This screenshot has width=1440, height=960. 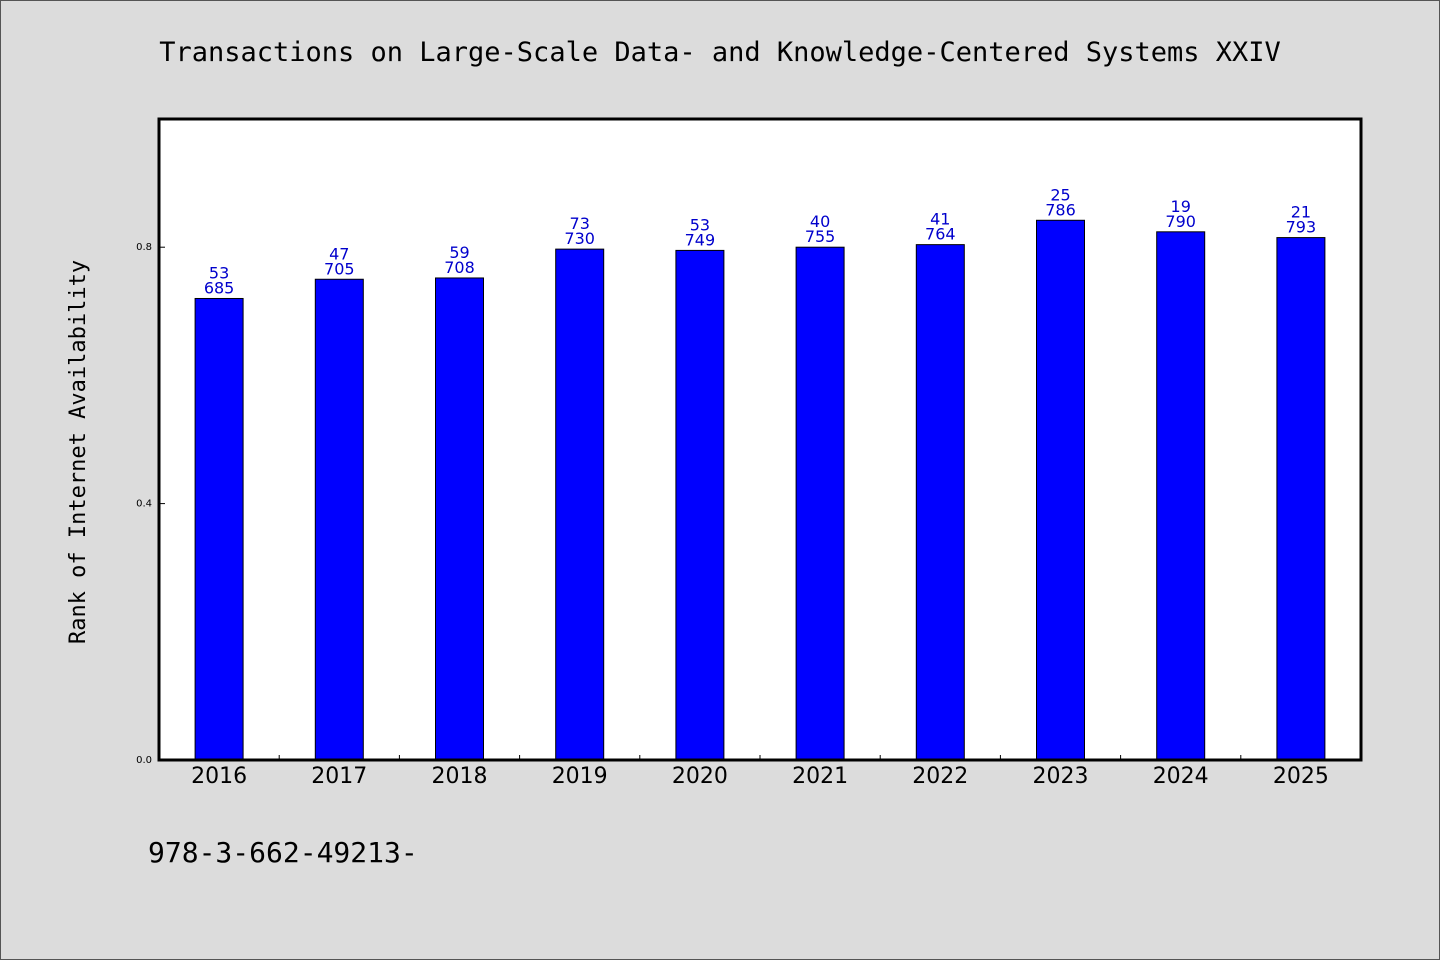 I want to click on bar-label-bottom: 708, so click(x=459, y=267).